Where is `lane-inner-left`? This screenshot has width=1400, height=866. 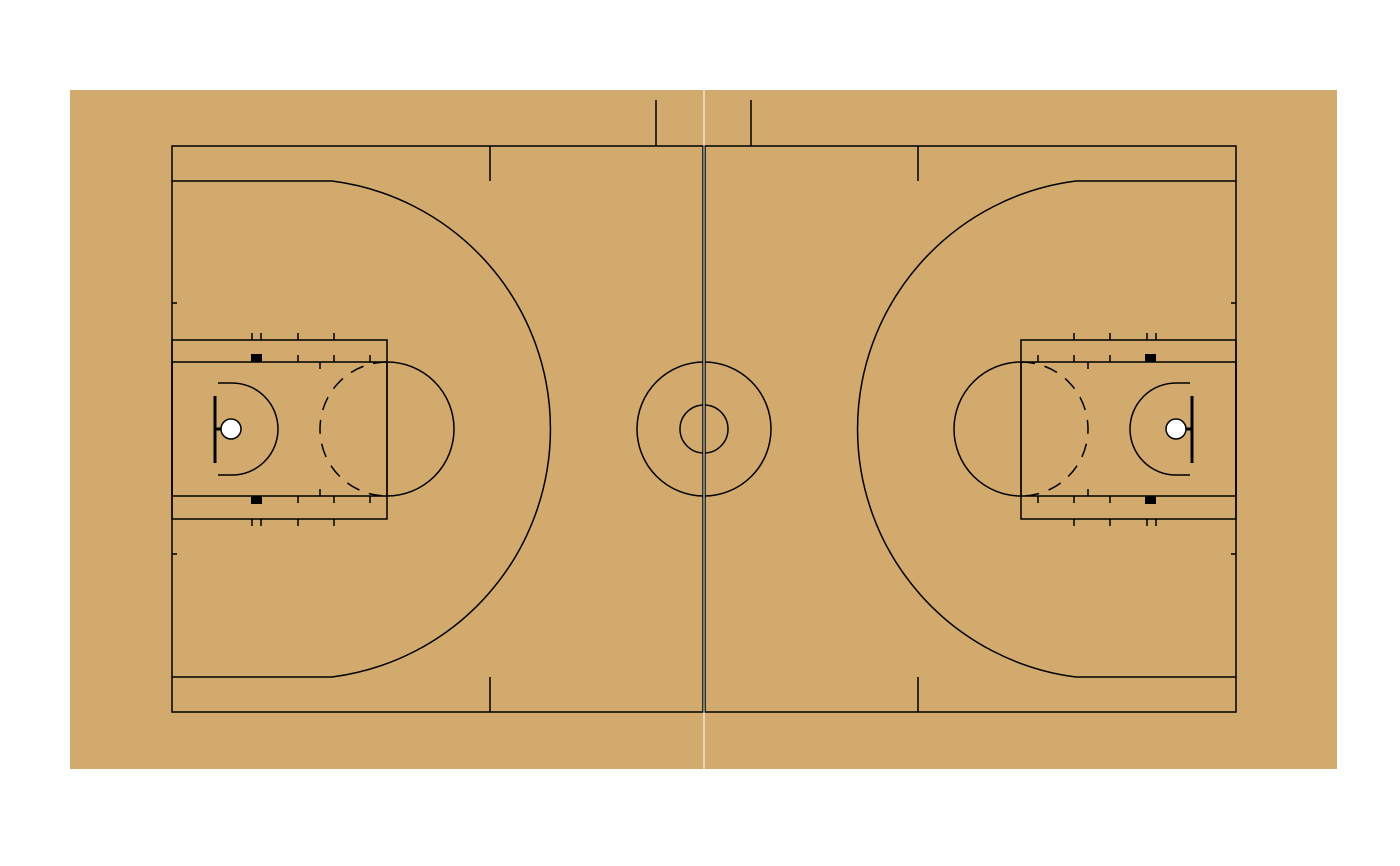
lane-inner-left is located at coordinates (279, 429).